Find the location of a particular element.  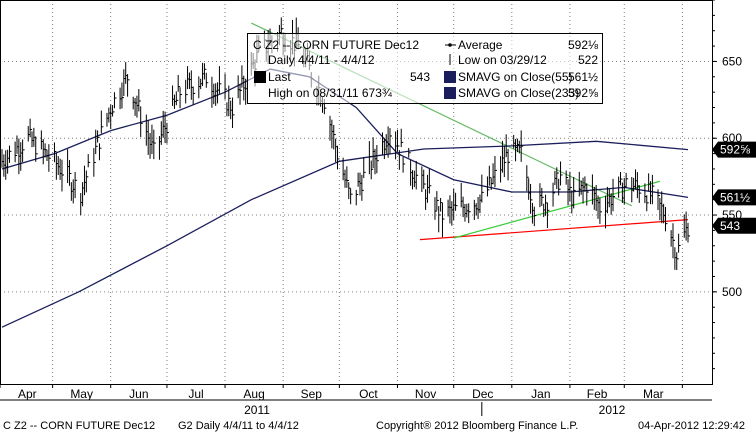

footer-period: G2 Daily 4/4/11 to 4/4/12 is located at coordinates (238, 426).